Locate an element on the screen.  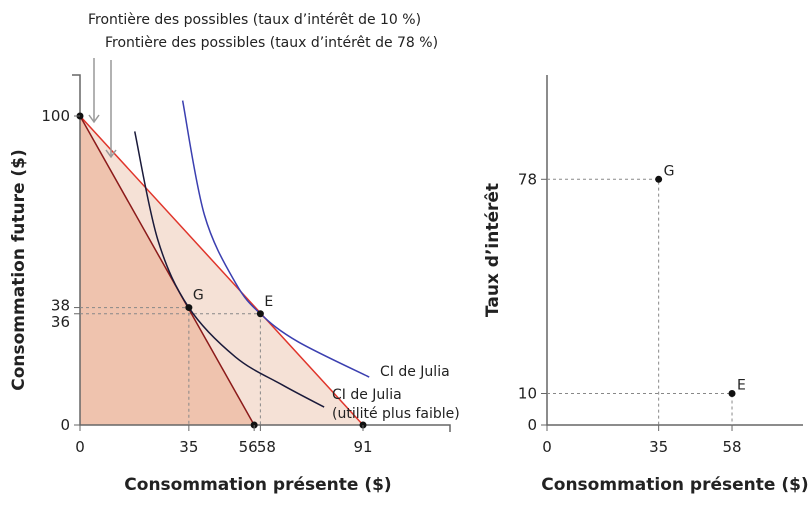
annotation-ic-high: CI de Julia is located at coordinates (415, 372).